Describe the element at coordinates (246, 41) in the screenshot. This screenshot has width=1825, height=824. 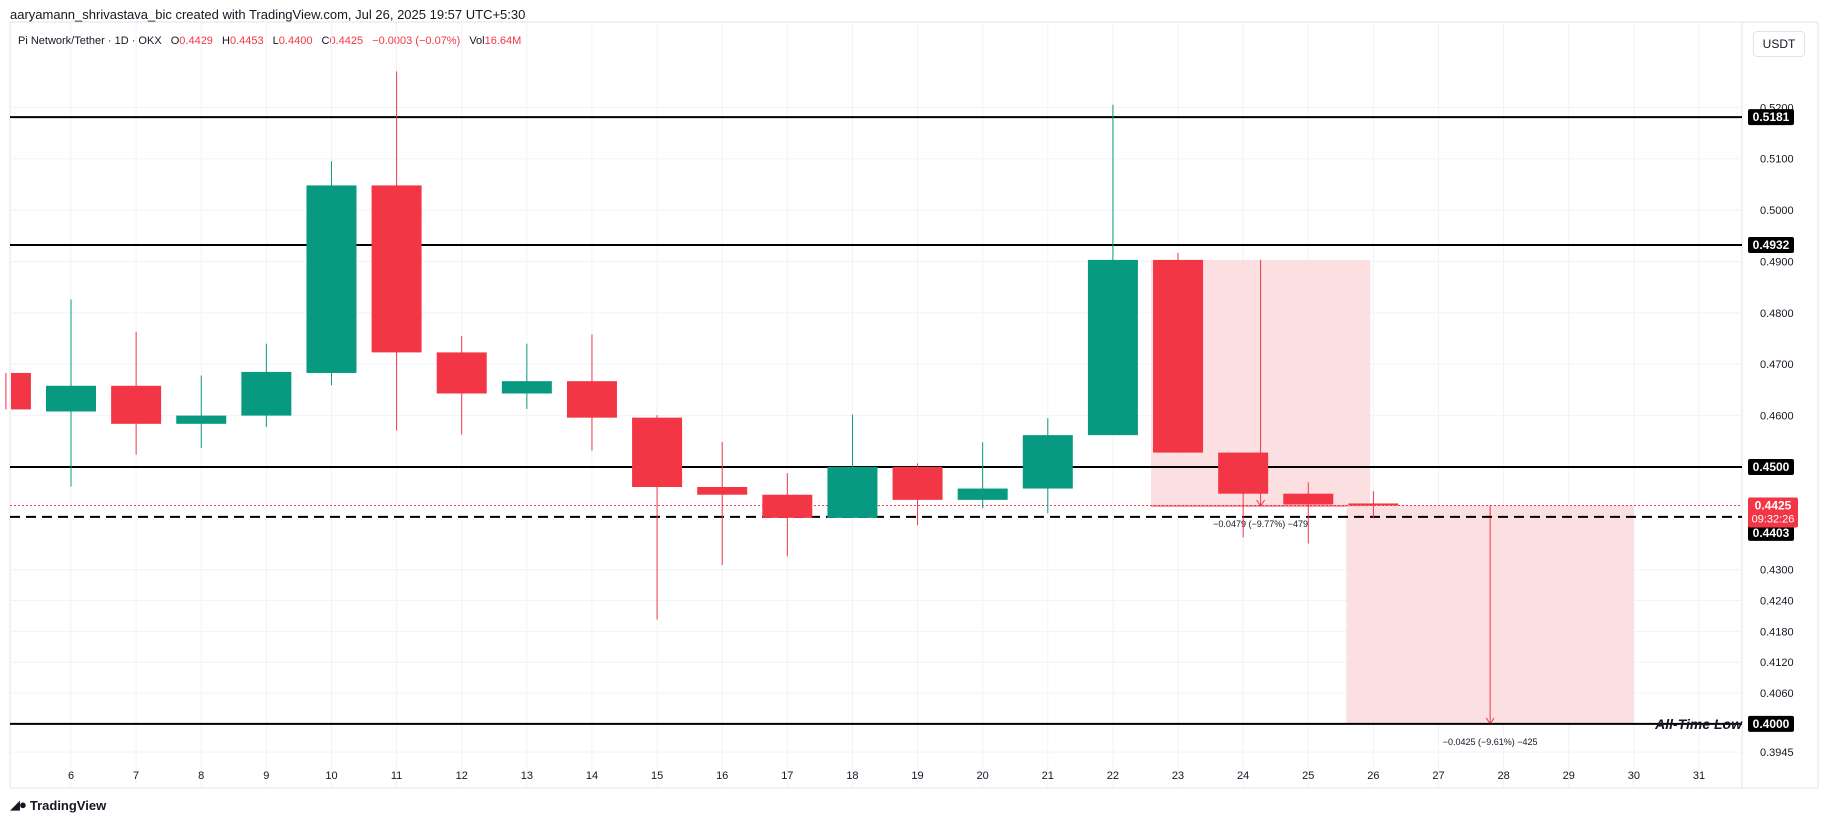
I see `high-value: 0.4453` at that location.